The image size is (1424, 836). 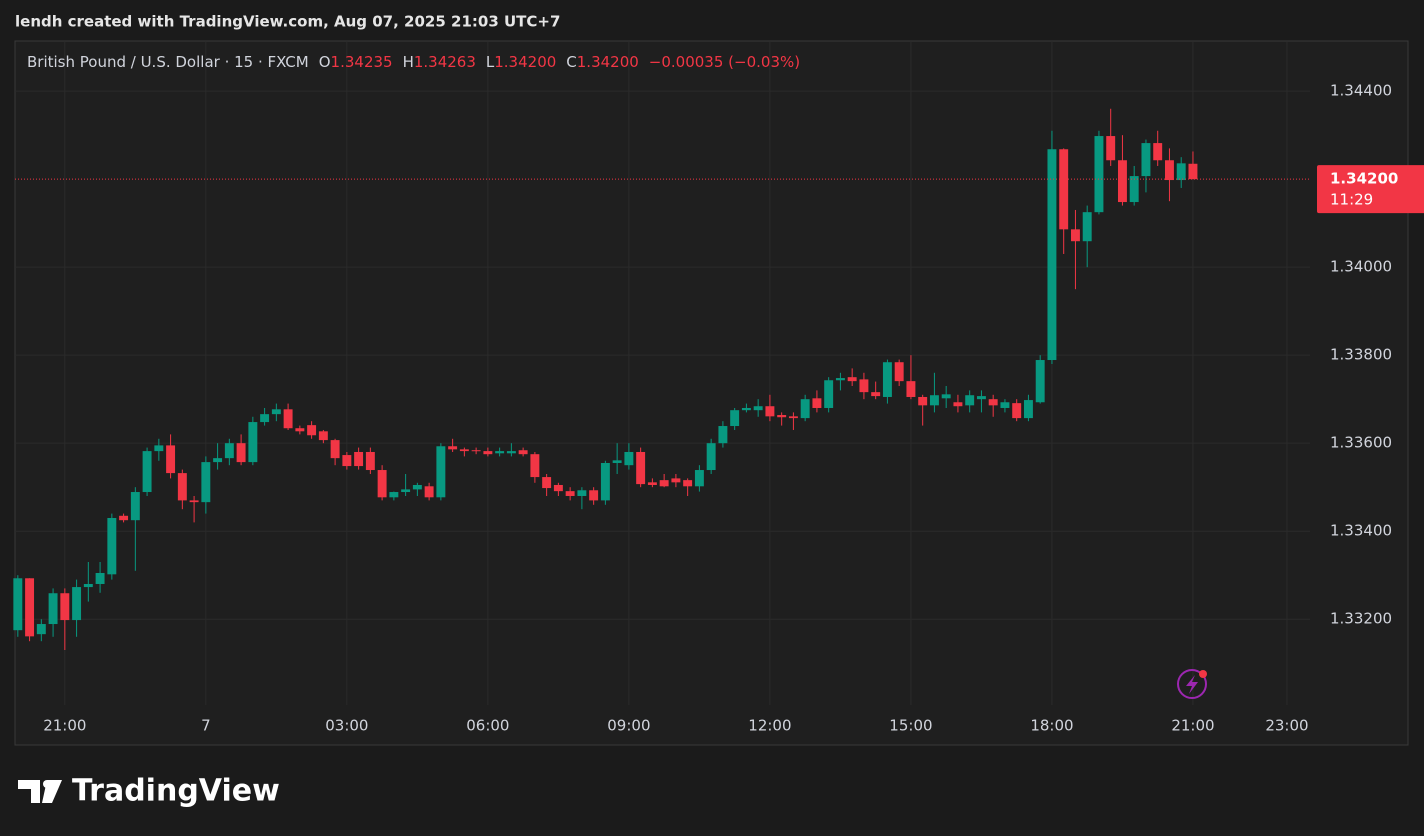 What do you see at coordinates (1051, 726) in the screenshot?
I see `x-tick-label: 18:00` at bounding box center [1051, 726].